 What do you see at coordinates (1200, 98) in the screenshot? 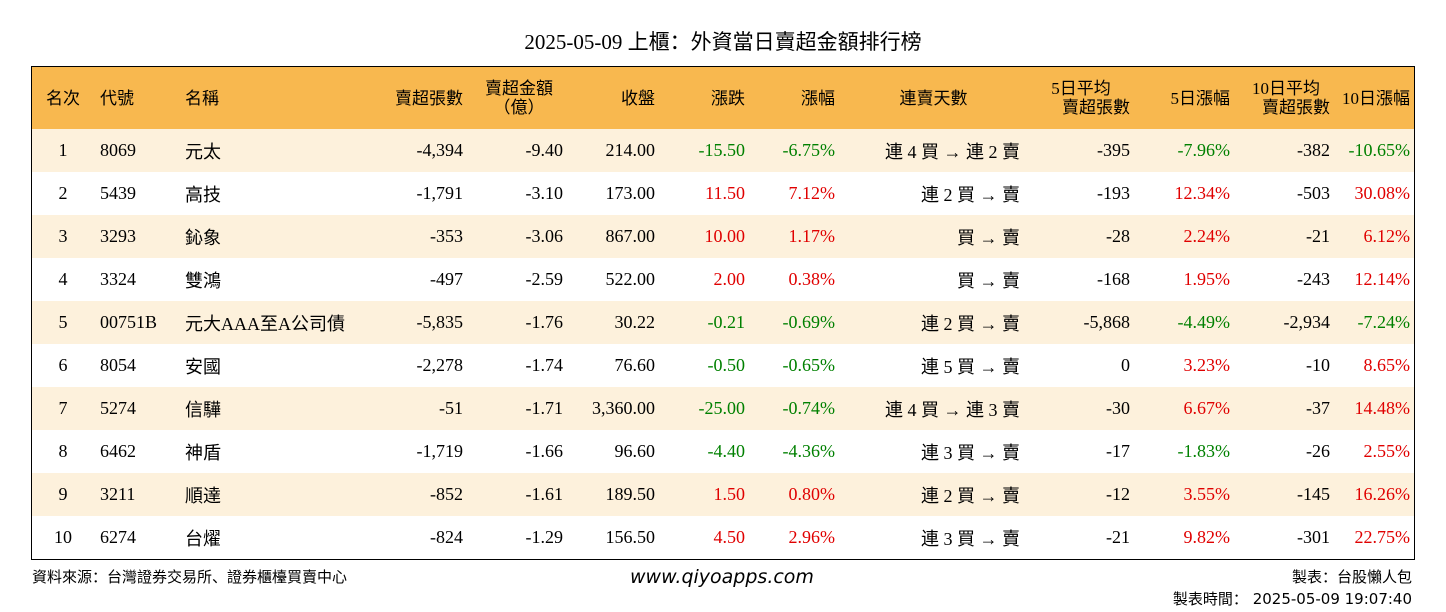
I see `header-pct5: 5日漲幅` at bounding box center [1200, 98].